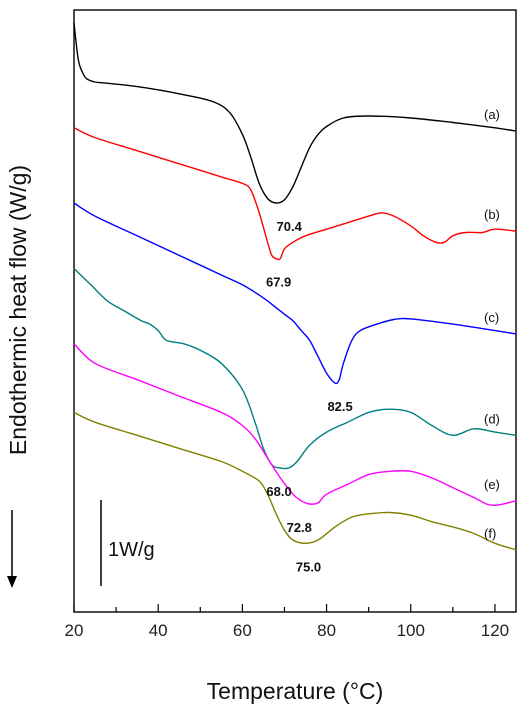 This screenshot has height=709, width=520. What do you see at coordinates (326, 630) in the screenshot?
I see `x-tick-label: 80` at bounding box center [326, 630].